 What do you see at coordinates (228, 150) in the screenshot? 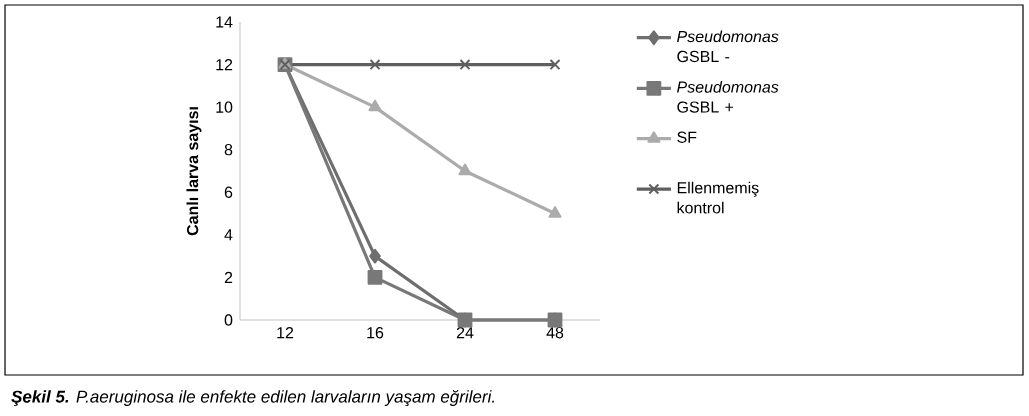
I see `y-tick-label: 8` at bounding box center [228, 150].